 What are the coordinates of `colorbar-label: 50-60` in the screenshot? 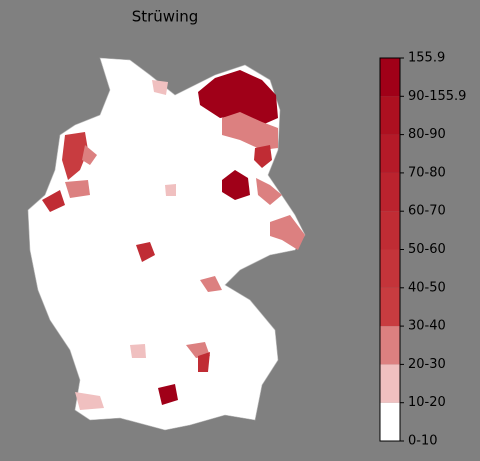 It's located at (427, 249).